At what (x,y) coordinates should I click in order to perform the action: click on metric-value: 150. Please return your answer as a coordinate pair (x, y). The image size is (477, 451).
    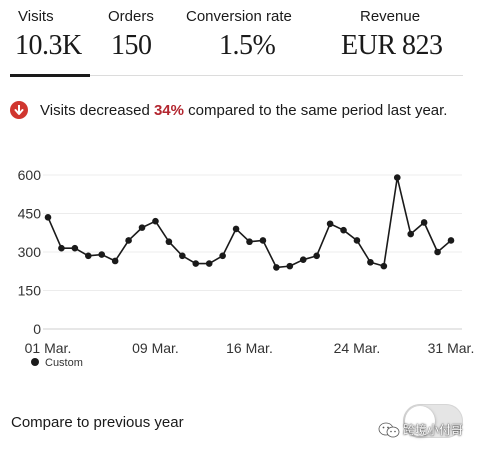
    Looking at the image, I should click on (131, 45).